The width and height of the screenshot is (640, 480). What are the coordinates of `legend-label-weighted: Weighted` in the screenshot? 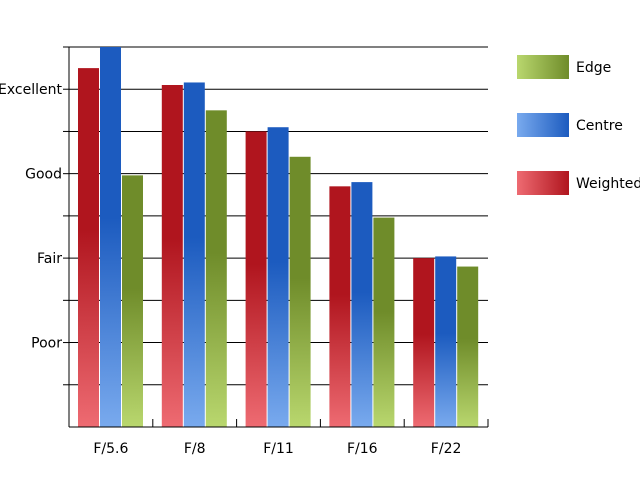 It's located at (608, 184).